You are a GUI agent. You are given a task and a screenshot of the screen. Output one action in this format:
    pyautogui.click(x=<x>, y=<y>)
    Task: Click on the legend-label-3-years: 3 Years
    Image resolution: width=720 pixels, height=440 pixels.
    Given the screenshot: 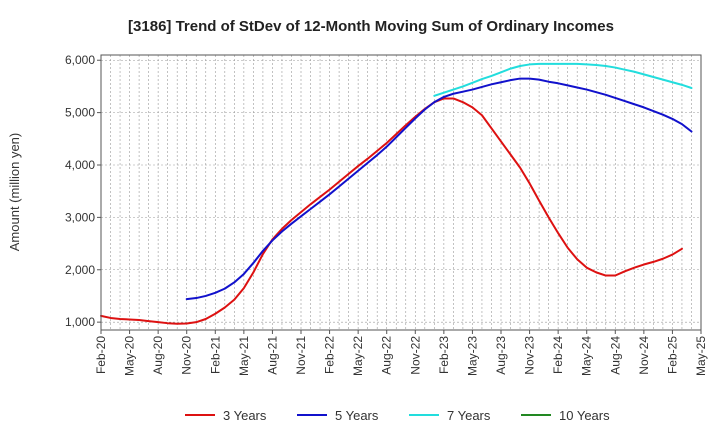 What is the action you would take?
    pyautogui.click(x=245, y=415)
    